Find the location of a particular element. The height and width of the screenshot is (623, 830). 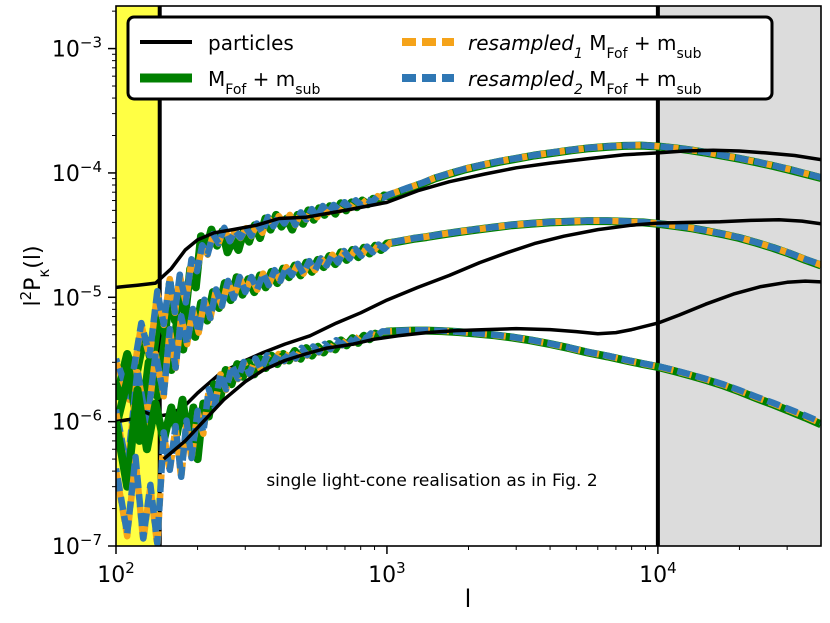

x-tick-label: 10³ is located at coordinates (387, 573).